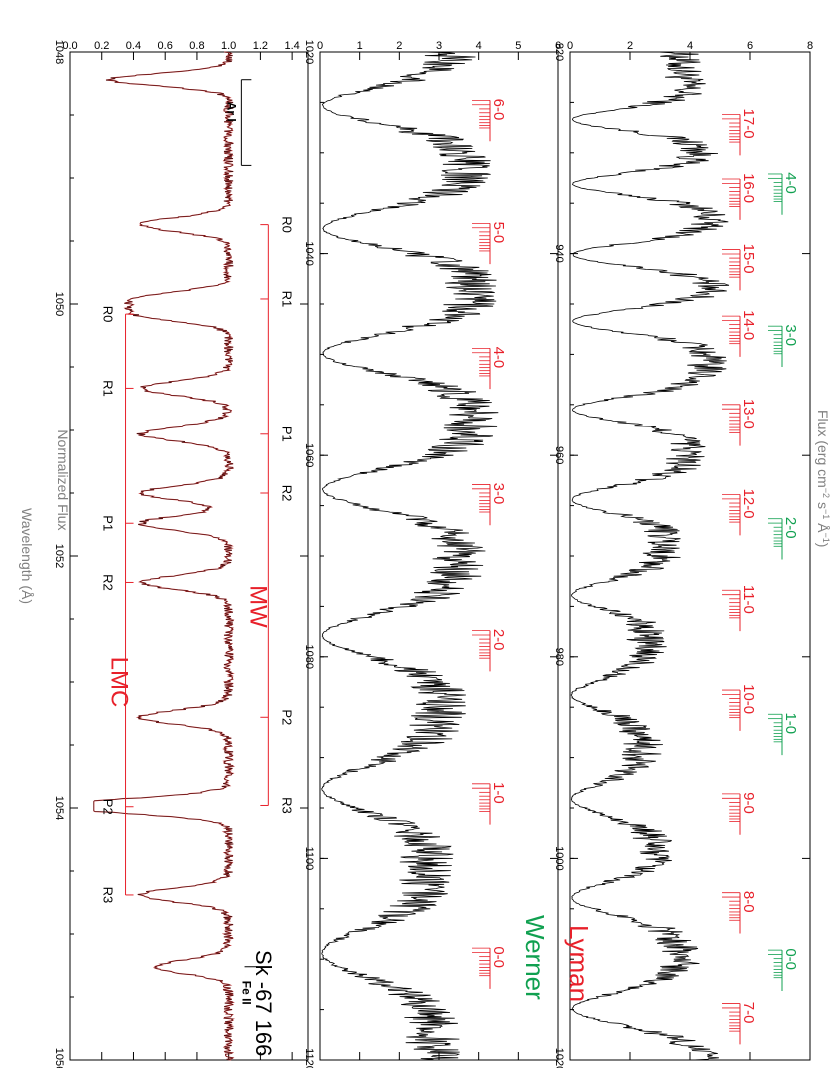  Describe the element at coordinates (360, 46) in the screenshot. I see `y-tick-label: 1` at that location.